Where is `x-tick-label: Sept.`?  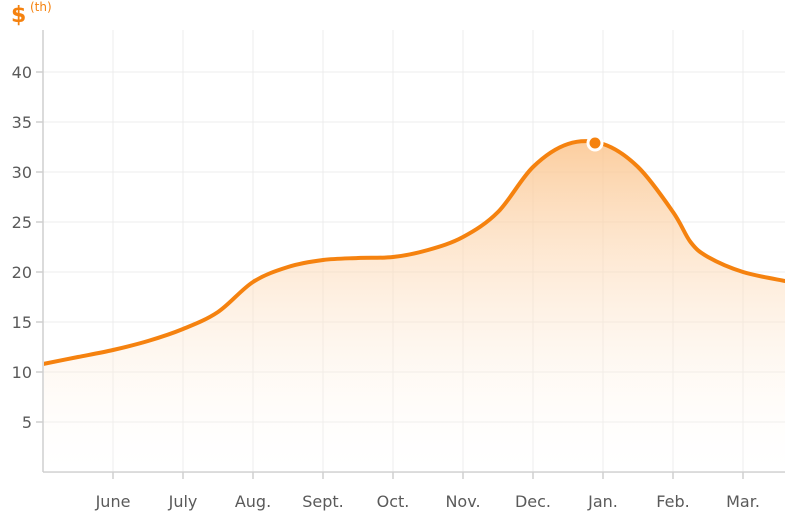 x-tick-label: Sept. is located at coordinates (323, 501).